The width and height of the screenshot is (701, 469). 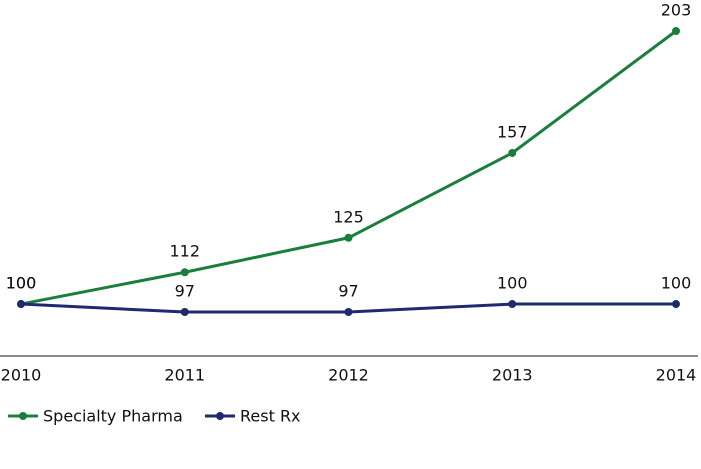 I want to click on legend-label: Rest Rx, so click(x=270, y=416).